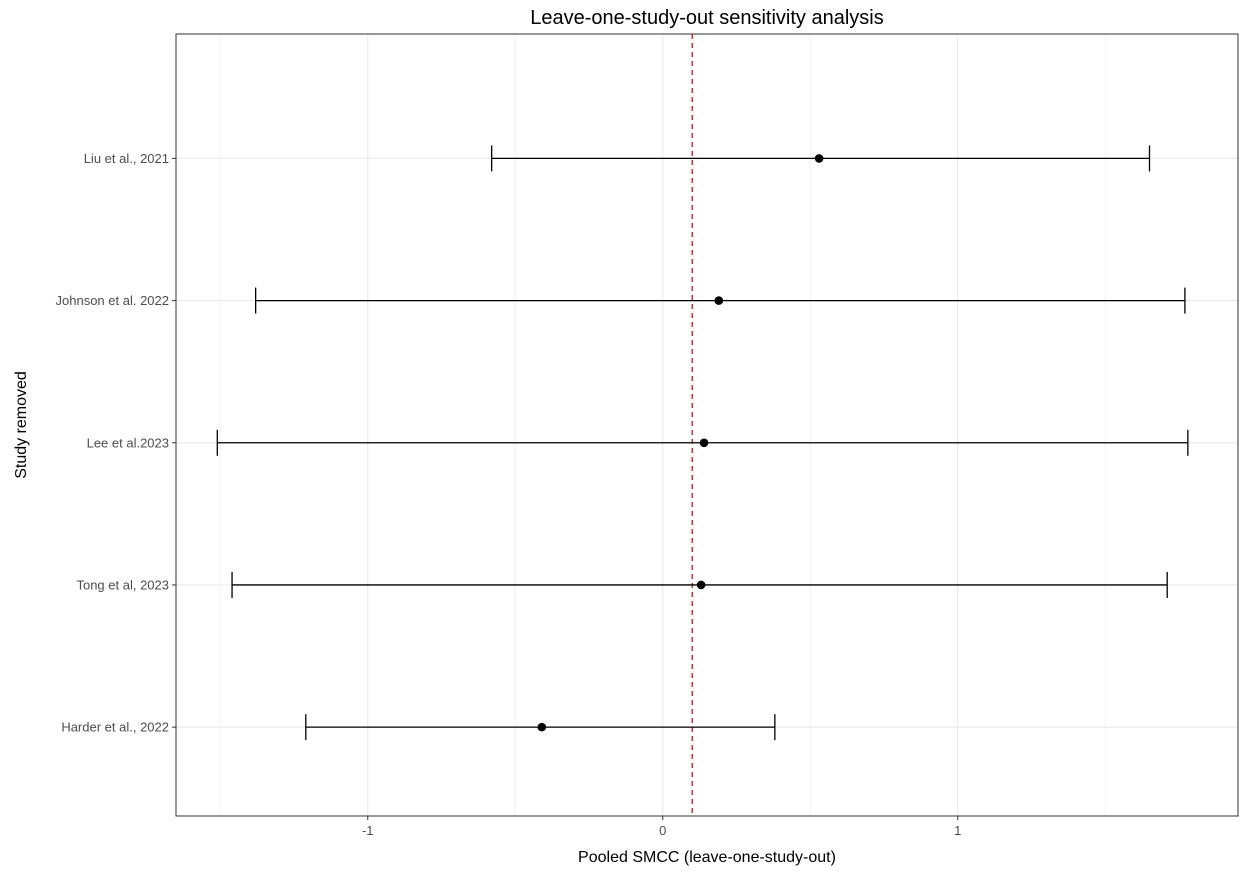 The width and height of the screenshot is (1239, 871). What do you see at coordinates (128, 442) in the screenshot?
I see `y-tick-label: Lee et al.2023` at bounding box center [128, 442].